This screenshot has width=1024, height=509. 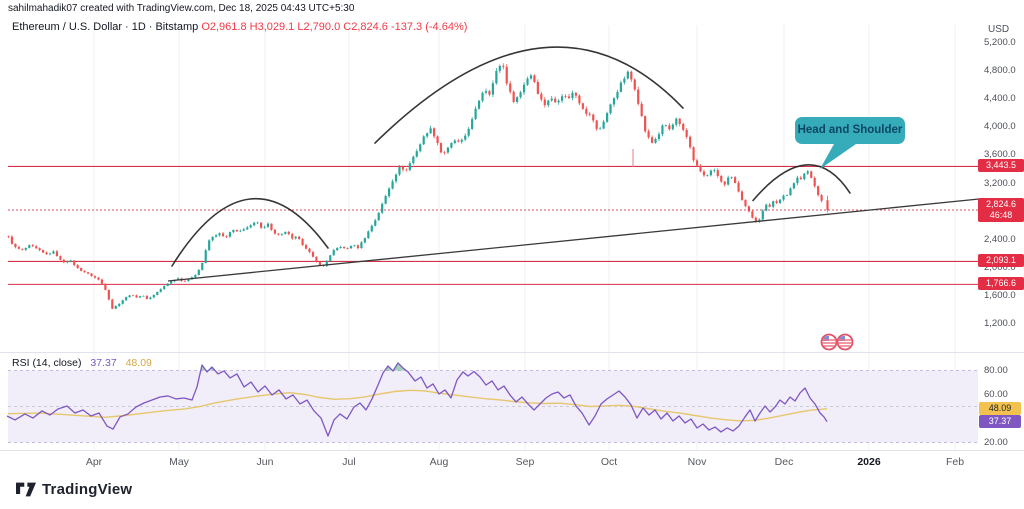 I want to click on time-axis-label: Aug, so click(x=439, y=462).